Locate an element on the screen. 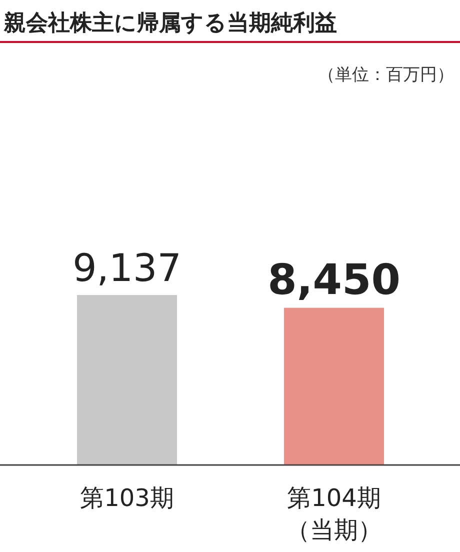 This screenshot has width=460, height=552. x-tick-label: 第104期（当期） is located at coordinates (334, 514).